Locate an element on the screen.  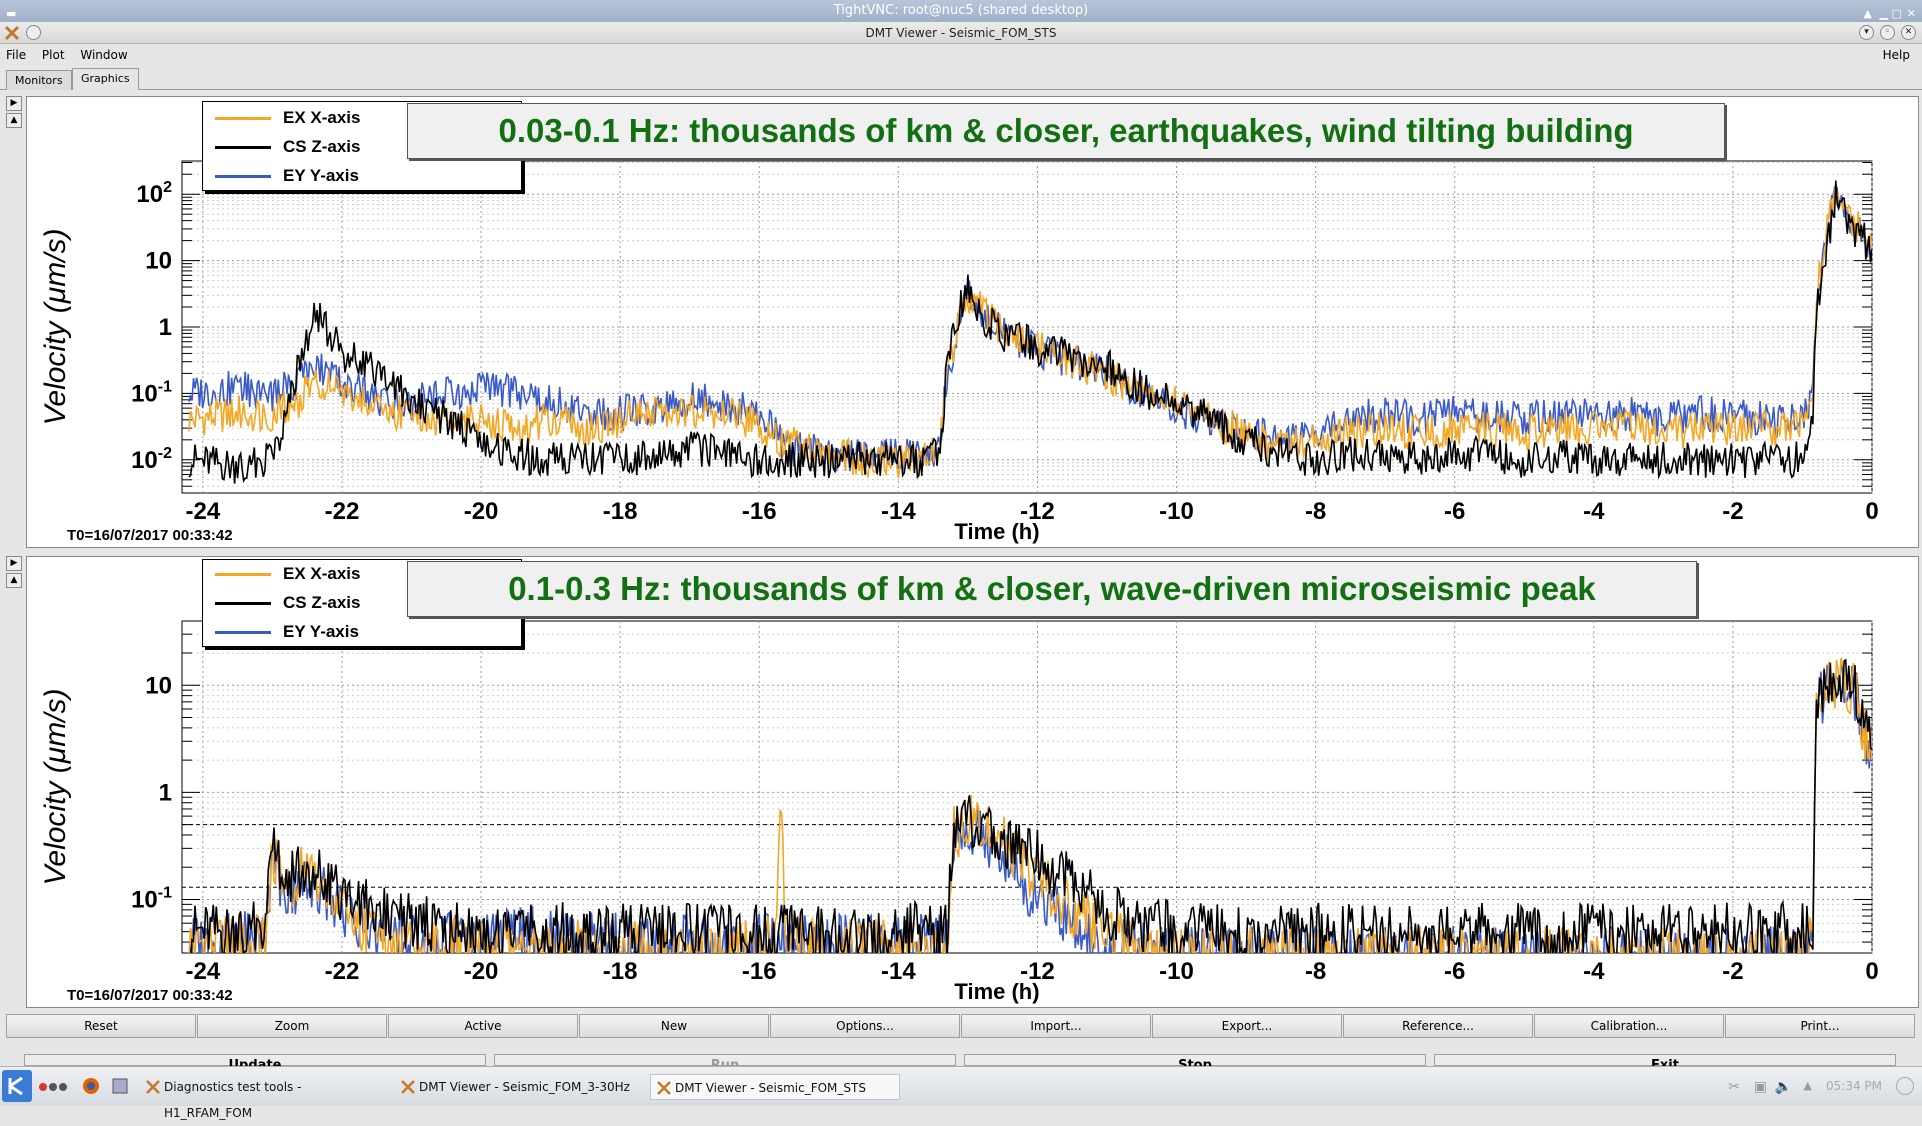
minimize-icon: ▾ is located at coordinates (1866, 32).